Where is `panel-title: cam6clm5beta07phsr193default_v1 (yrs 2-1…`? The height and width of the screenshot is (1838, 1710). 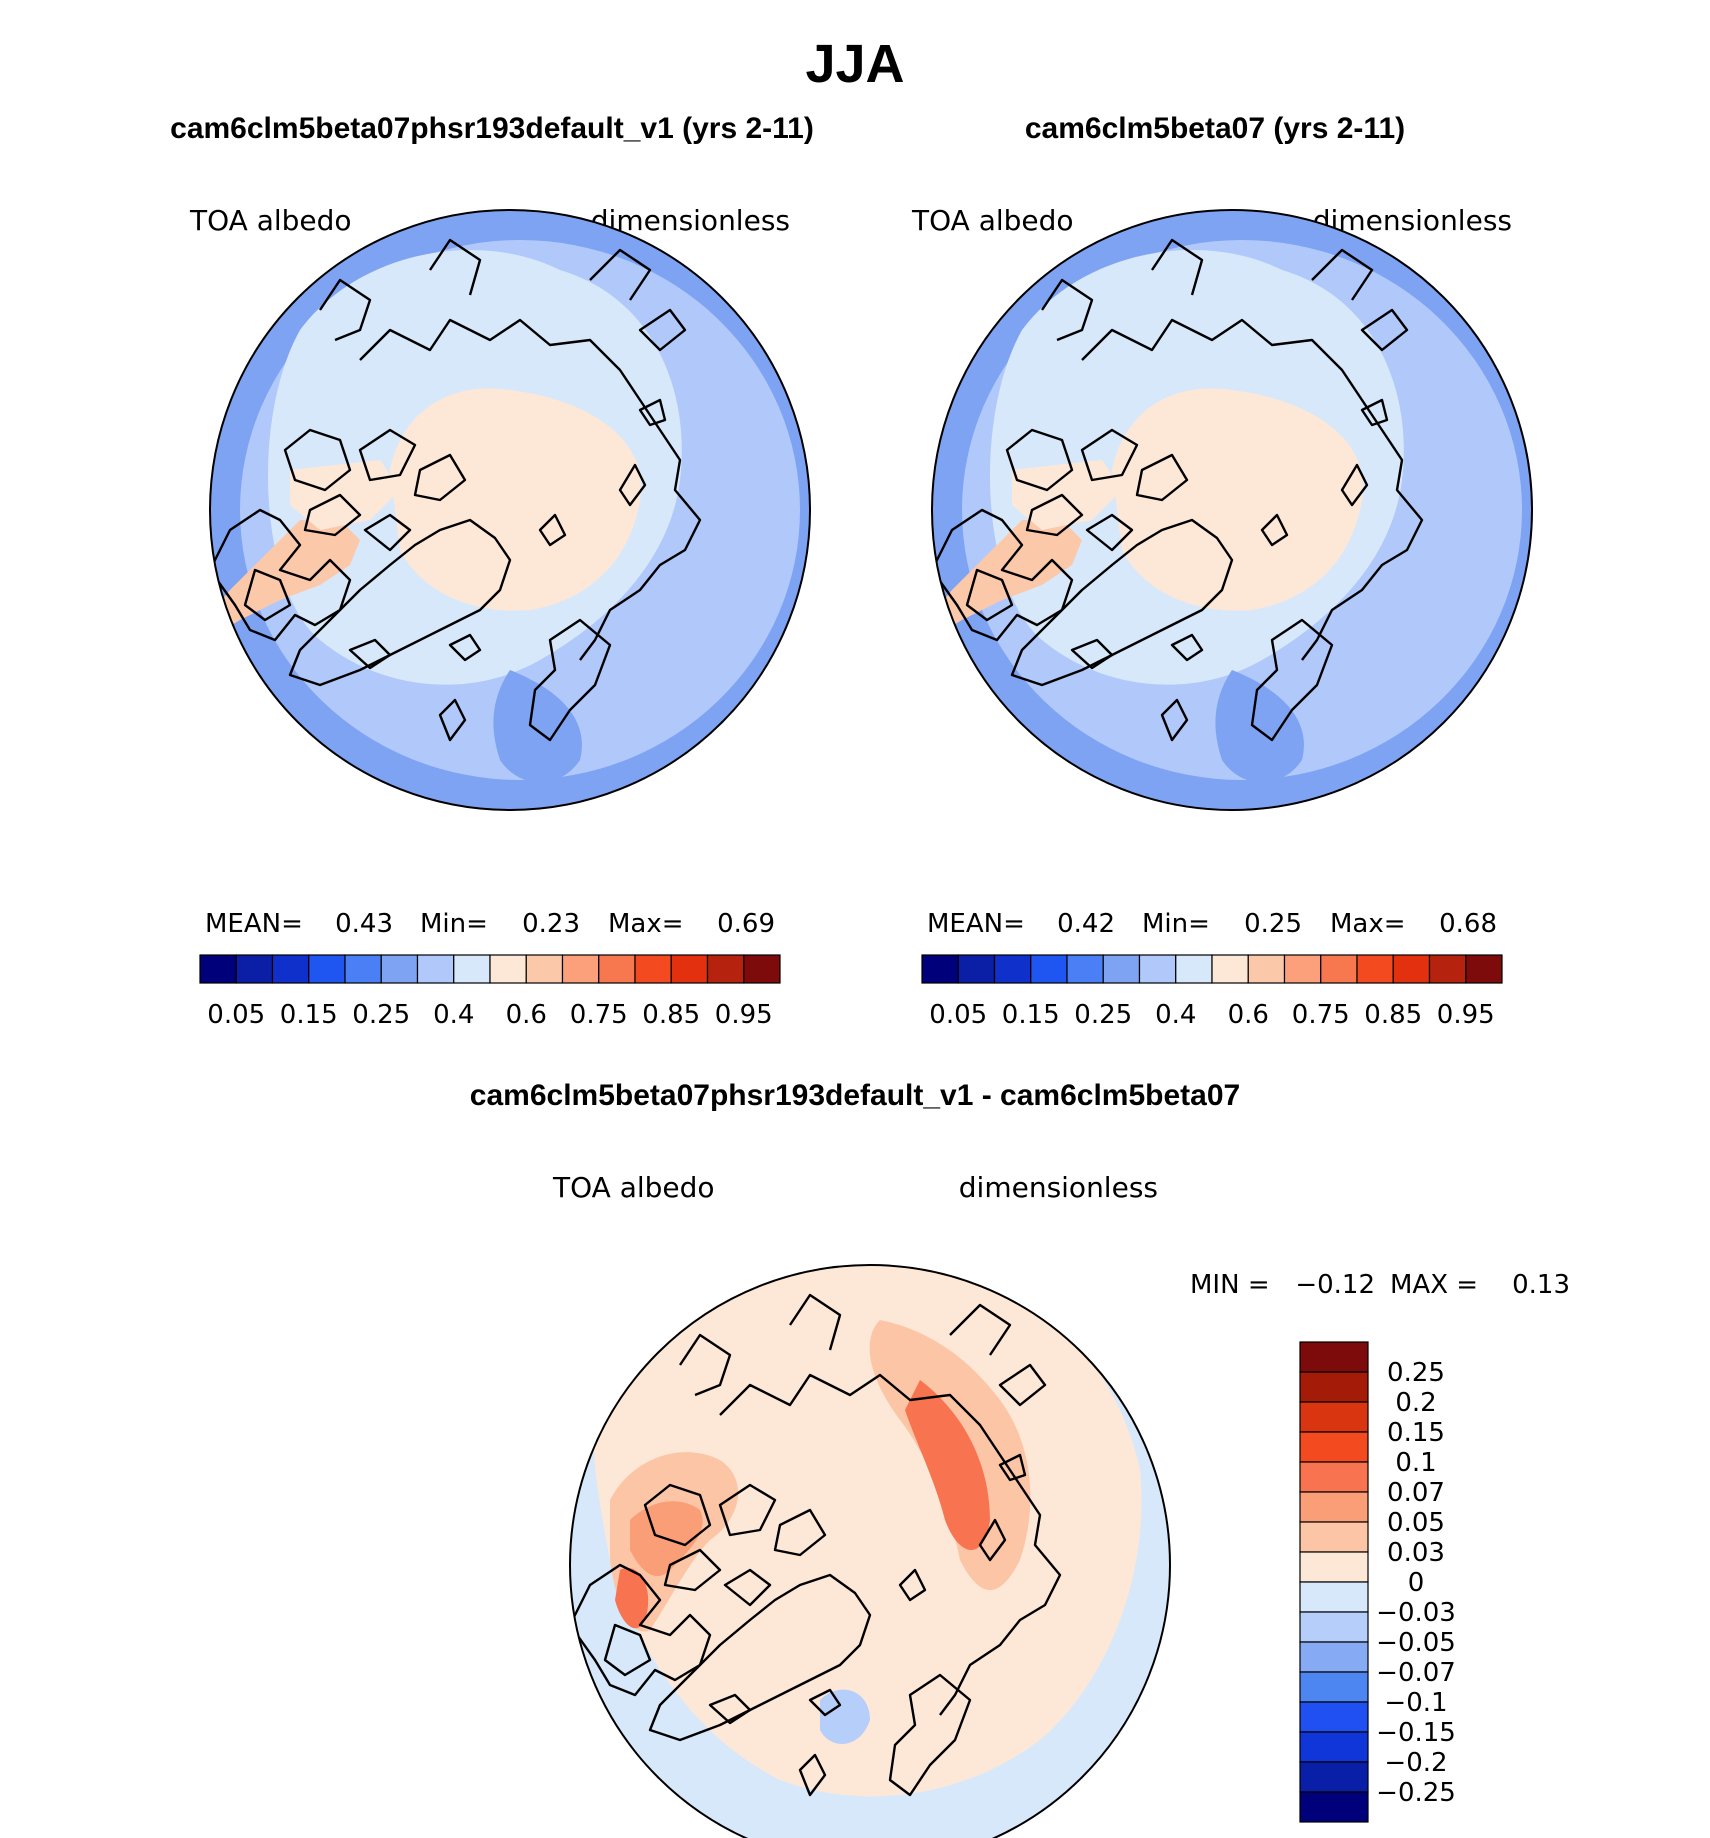 panel-title: cam6clm5beta07phsr193default_v1 (yrs 2-1… is located at coordinates (492, 128).